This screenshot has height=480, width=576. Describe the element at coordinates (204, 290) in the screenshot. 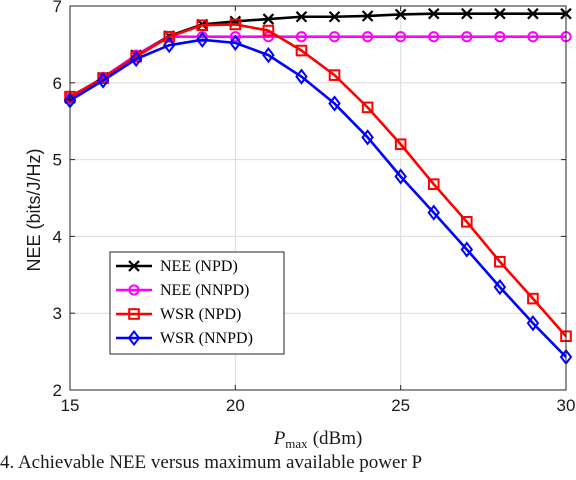

I see `legend-label: NEE (NNPD)` at that location.